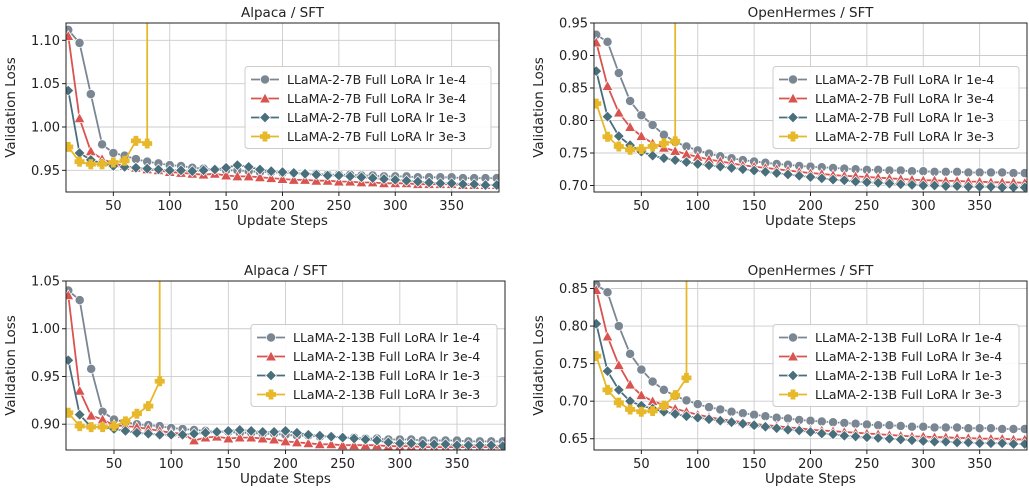  I want to click on series-line, so click(114, 355).